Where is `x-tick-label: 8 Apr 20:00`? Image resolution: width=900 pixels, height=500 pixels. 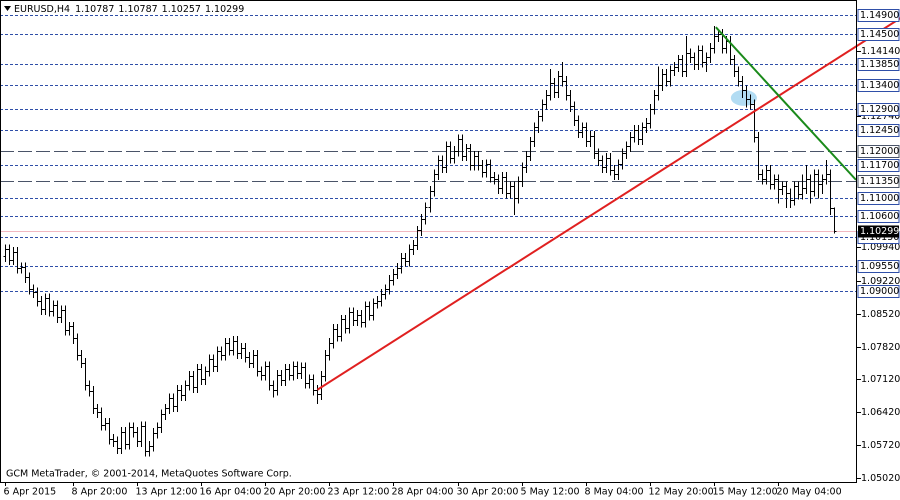 x-tick-label: 8 Apr 20:00 is located at coordinates (100, 492).